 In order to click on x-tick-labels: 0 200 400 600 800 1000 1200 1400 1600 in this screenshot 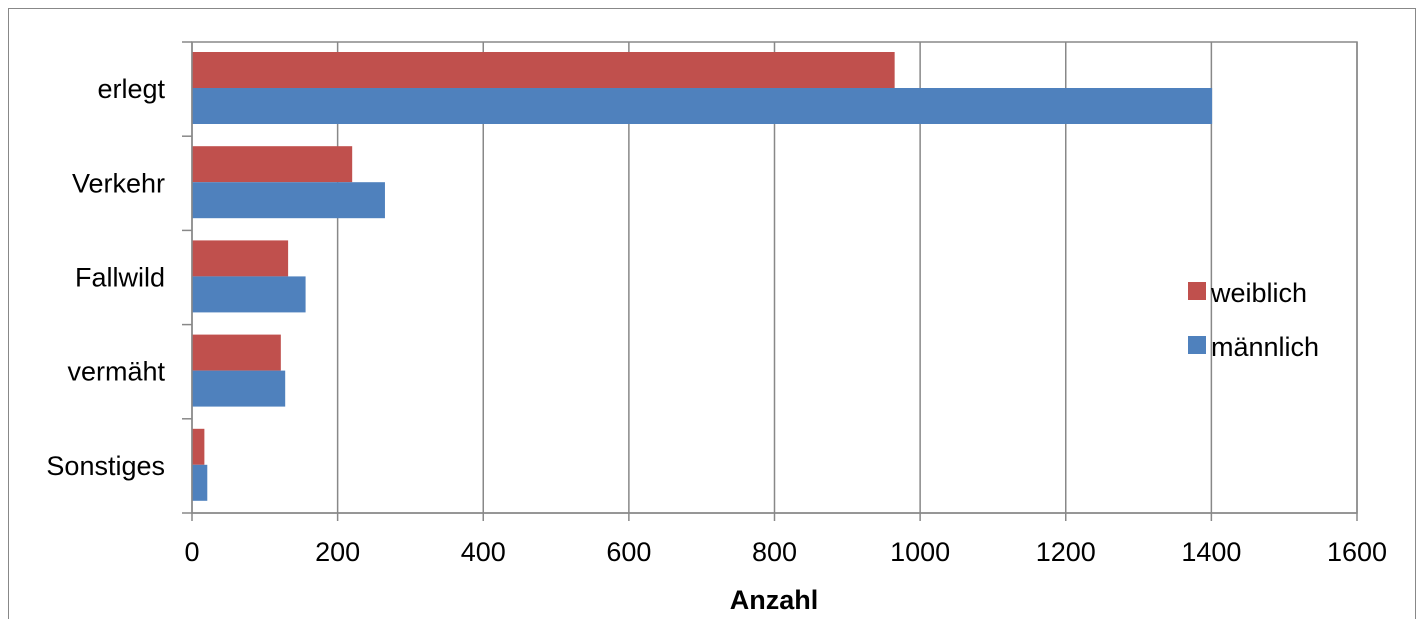, I will do `click(785, 552)`.